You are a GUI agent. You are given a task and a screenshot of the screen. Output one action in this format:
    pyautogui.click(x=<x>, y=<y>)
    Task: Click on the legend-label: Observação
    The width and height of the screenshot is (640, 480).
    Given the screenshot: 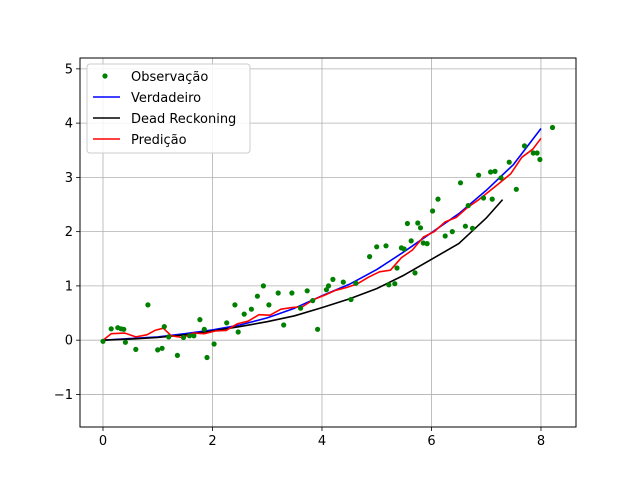 What is the action you would take?
    pyautogui.click(x=169, y=77)
    